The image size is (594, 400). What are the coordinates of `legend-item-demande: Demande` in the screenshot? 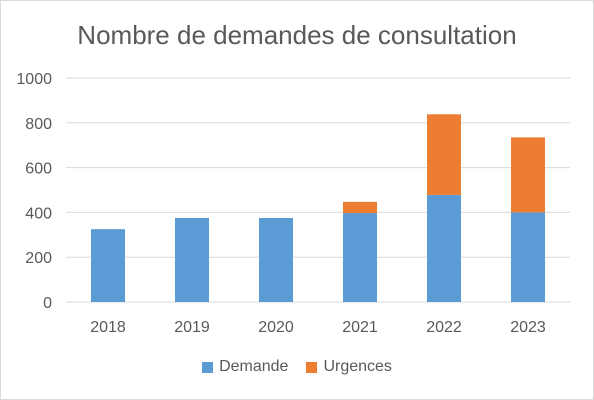 It's located at (245, 367).